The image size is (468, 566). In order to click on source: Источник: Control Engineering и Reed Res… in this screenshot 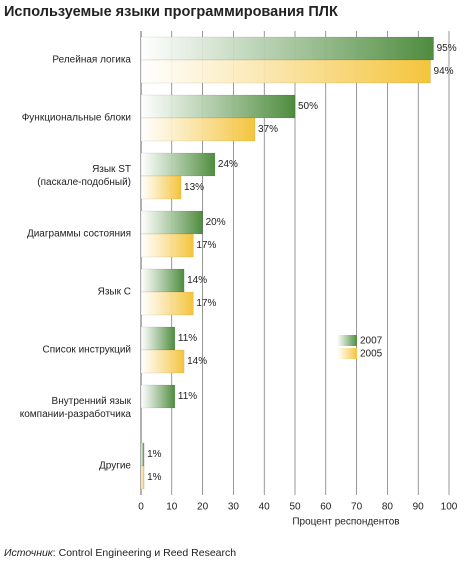, I will do `click(120, 553)`.